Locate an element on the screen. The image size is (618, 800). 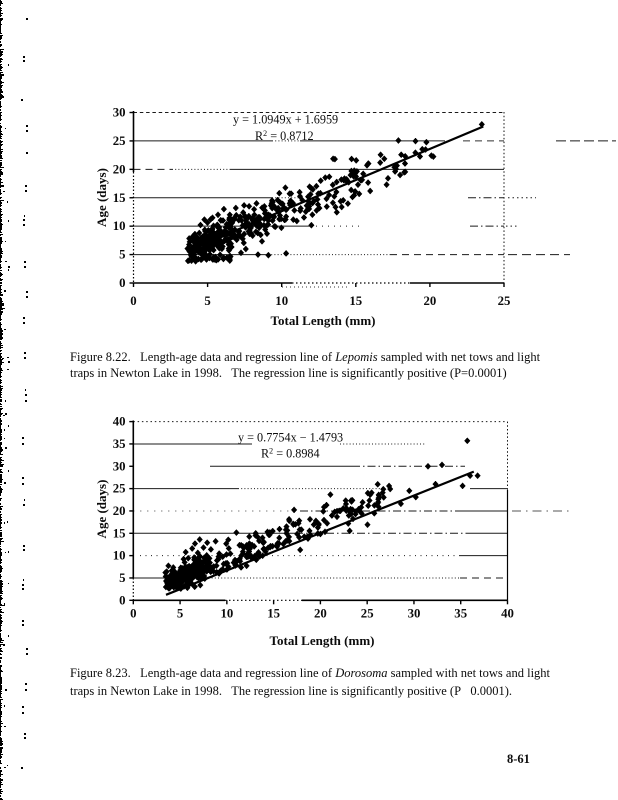
svg-text: y = 1.0949x + 1.6959 is located at coordinates (285, 120).